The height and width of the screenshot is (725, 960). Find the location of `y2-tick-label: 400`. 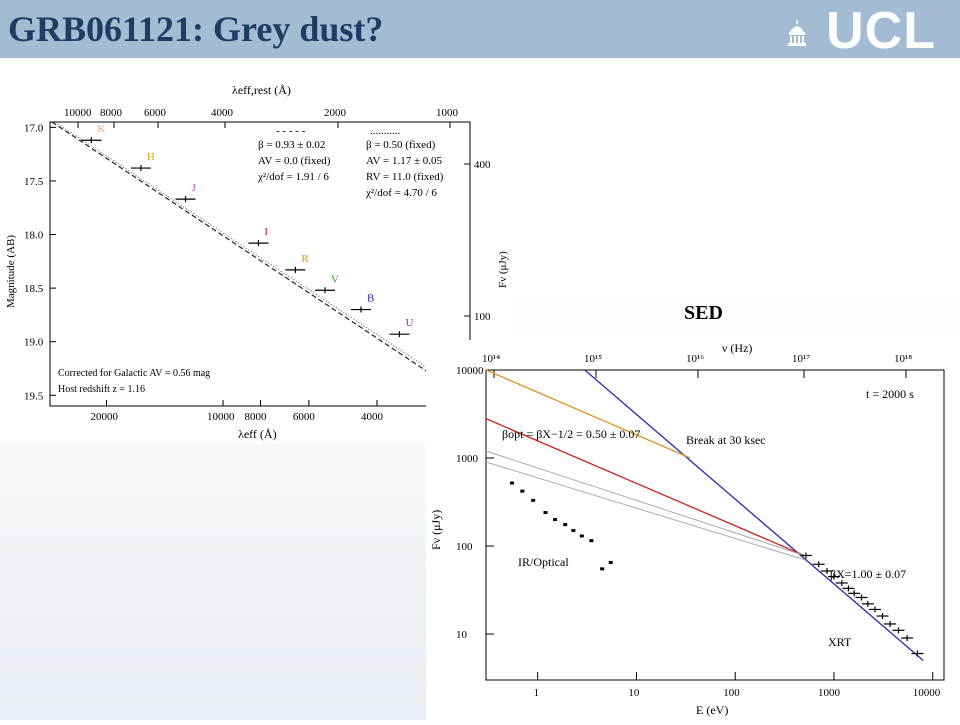

y2-tick-label: 400 is located at coordinates (482, 165).